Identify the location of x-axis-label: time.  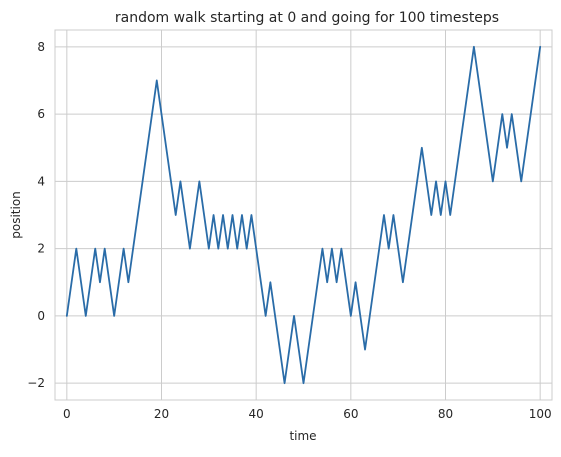
(302, 436).